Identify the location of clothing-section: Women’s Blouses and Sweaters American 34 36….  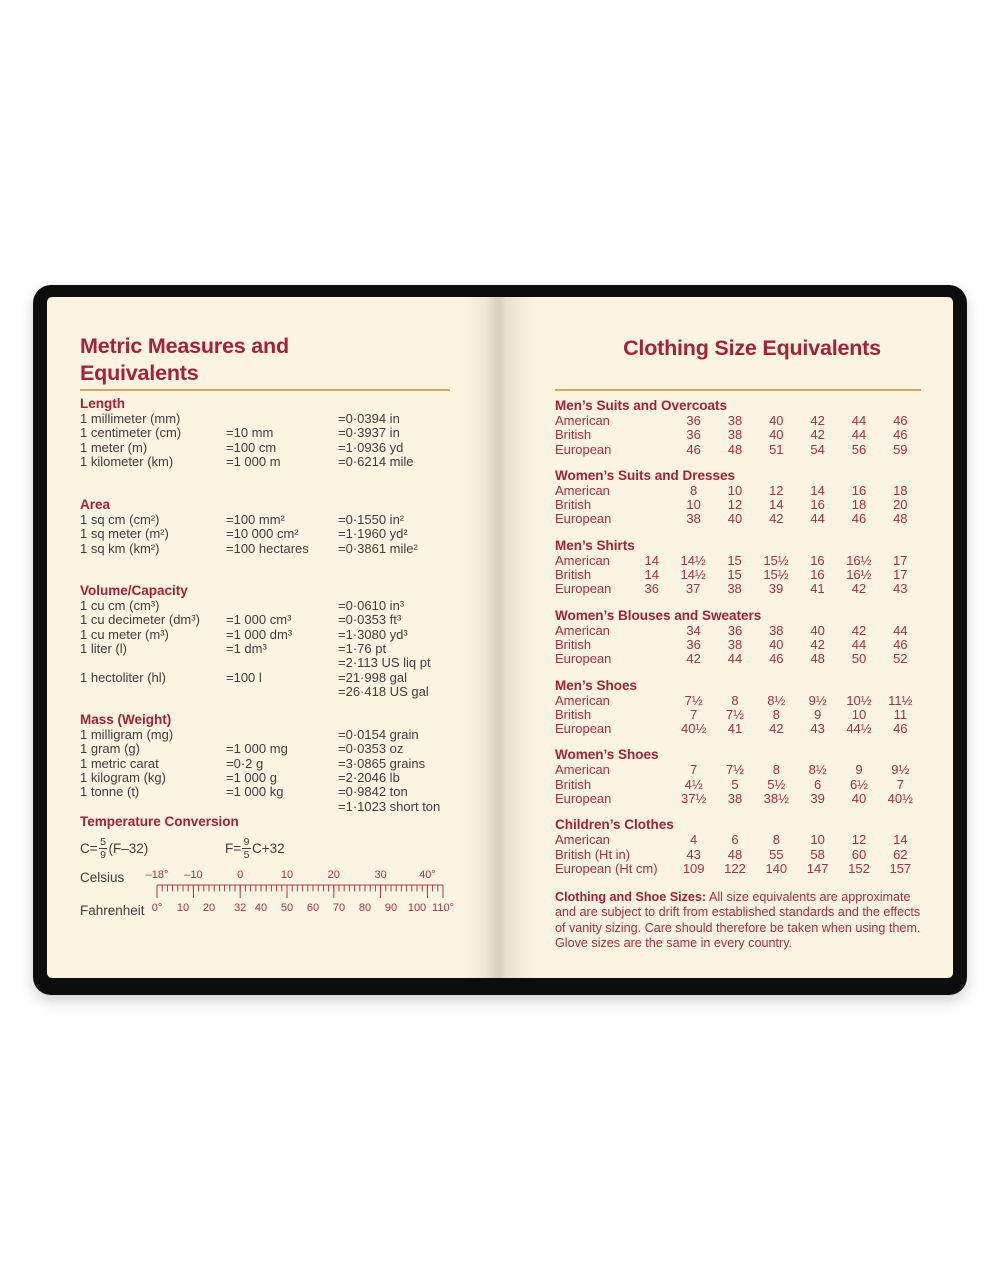
(738, 637).